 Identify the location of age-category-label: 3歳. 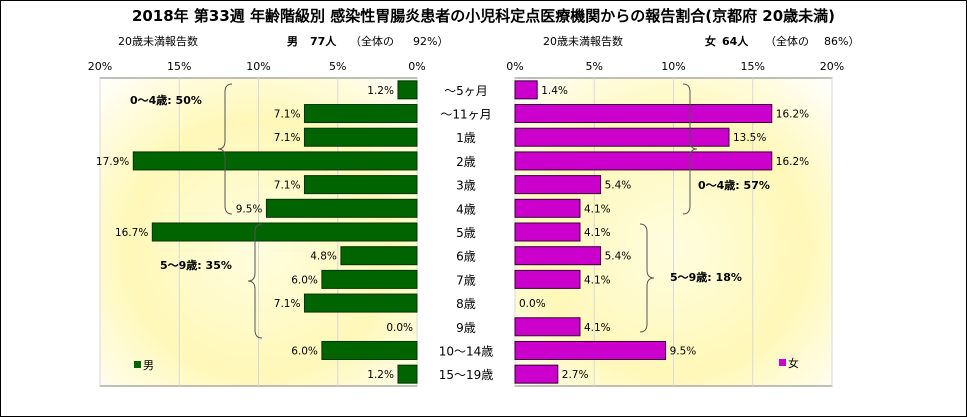
(466, 186).